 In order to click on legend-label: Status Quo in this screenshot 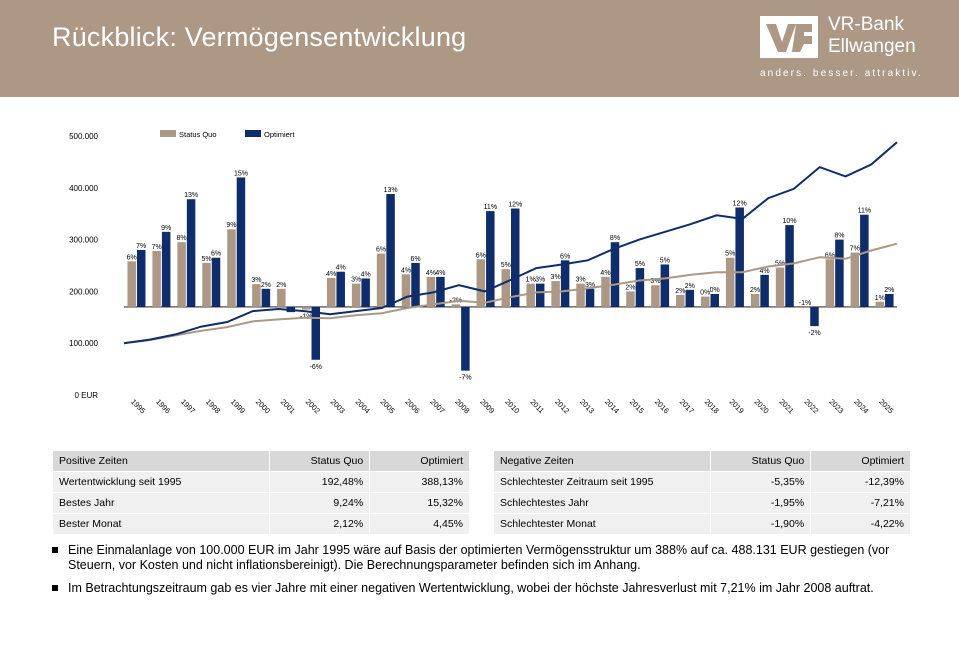, I will do `click(198, 134)`.